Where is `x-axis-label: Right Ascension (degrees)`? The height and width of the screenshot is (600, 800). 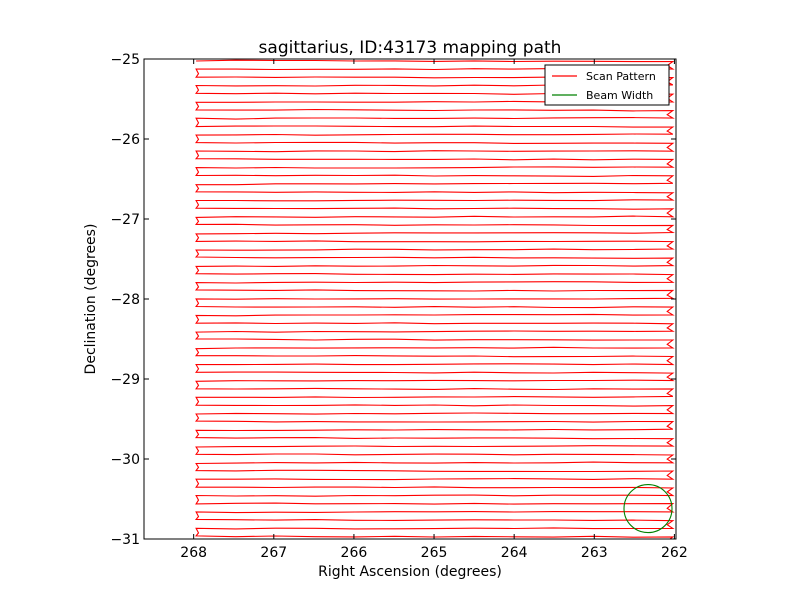
x-axis-label: Right Ascension (degrees) is located at coordinates (410, 572).